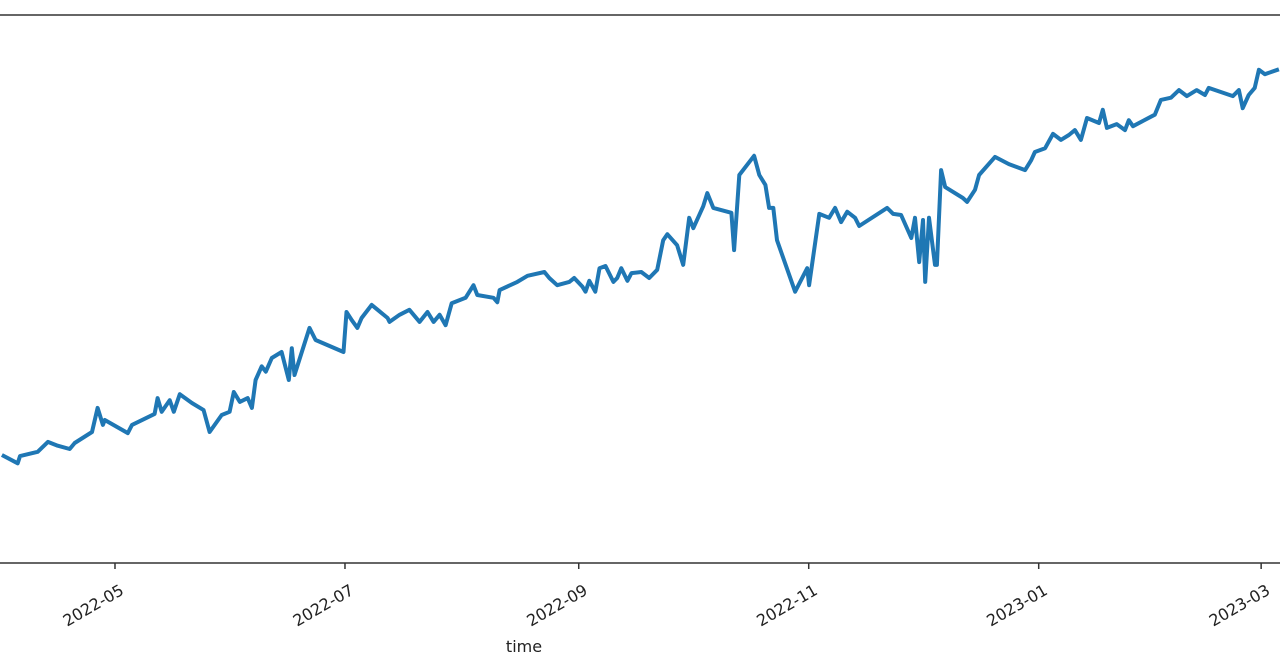  What do you see at coordinates (524, 646) in the screenshot?
I see `x-axis-label: time` at bounding box center [524, 646].